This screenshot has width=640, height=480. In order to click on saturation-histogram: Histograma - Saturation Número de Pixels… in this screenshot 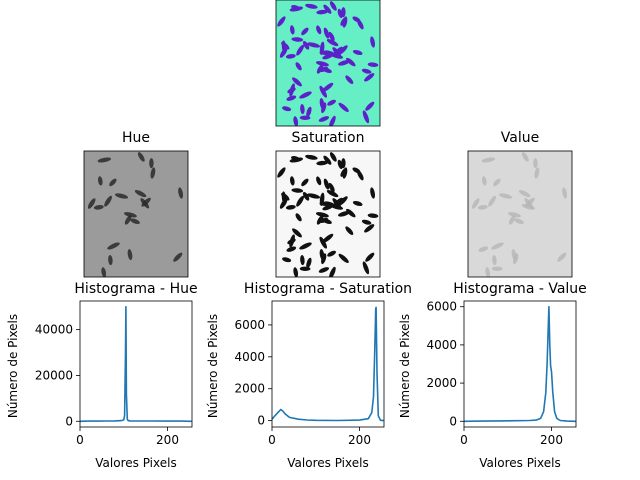, I will do `click(309, 375)`.